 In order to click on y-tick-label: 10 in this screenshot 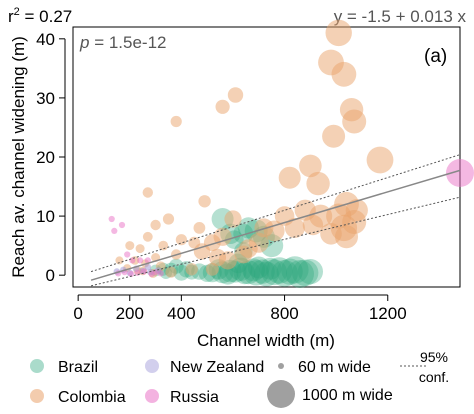, I will do `click(45, 216)`.